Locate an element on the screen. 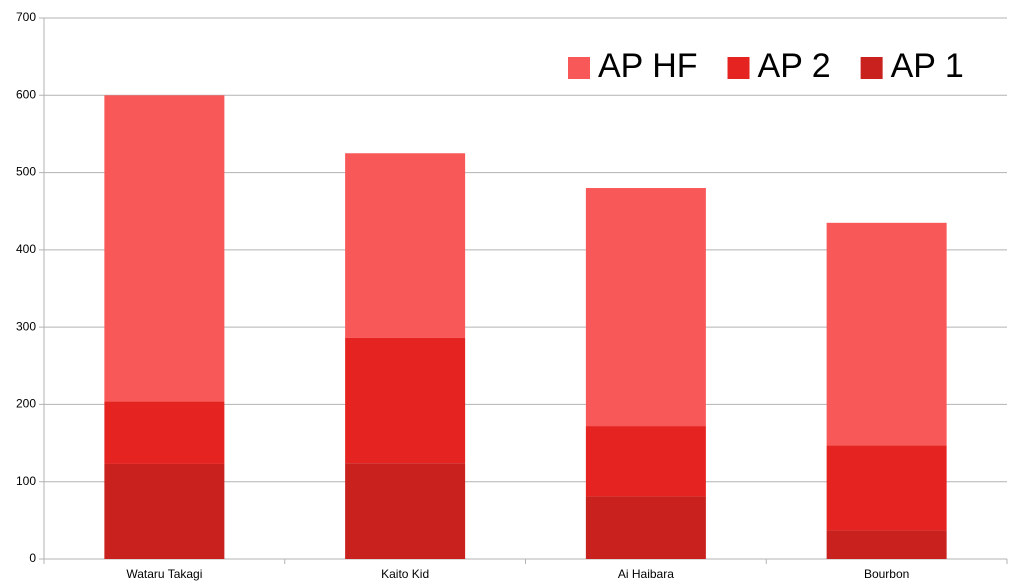  y-tick-label: 700 is located at coordinates (26, 17).